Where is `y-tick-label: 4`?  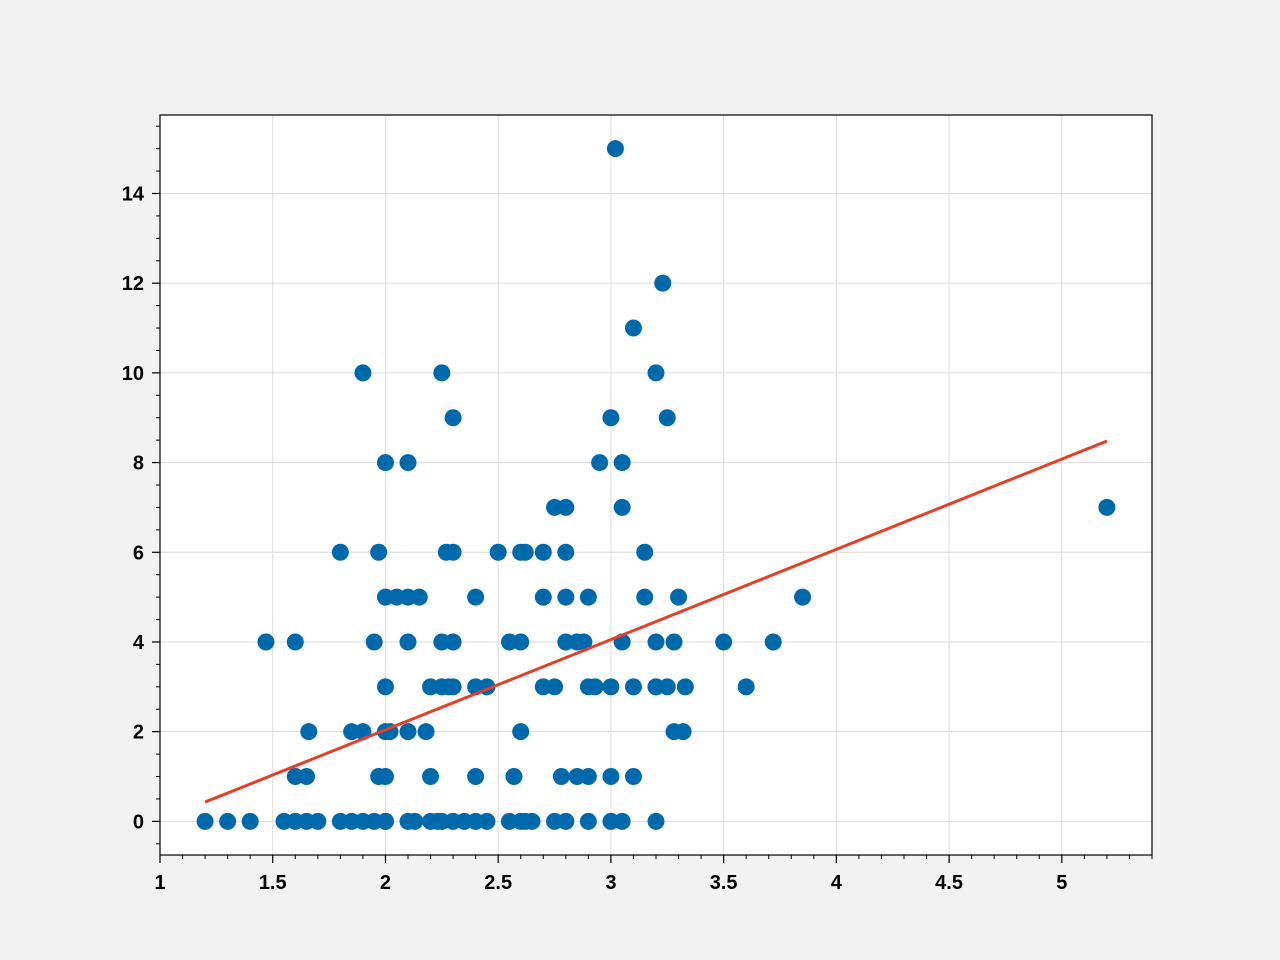
y-tick-label: 4 is located at coordinates (139, 643).